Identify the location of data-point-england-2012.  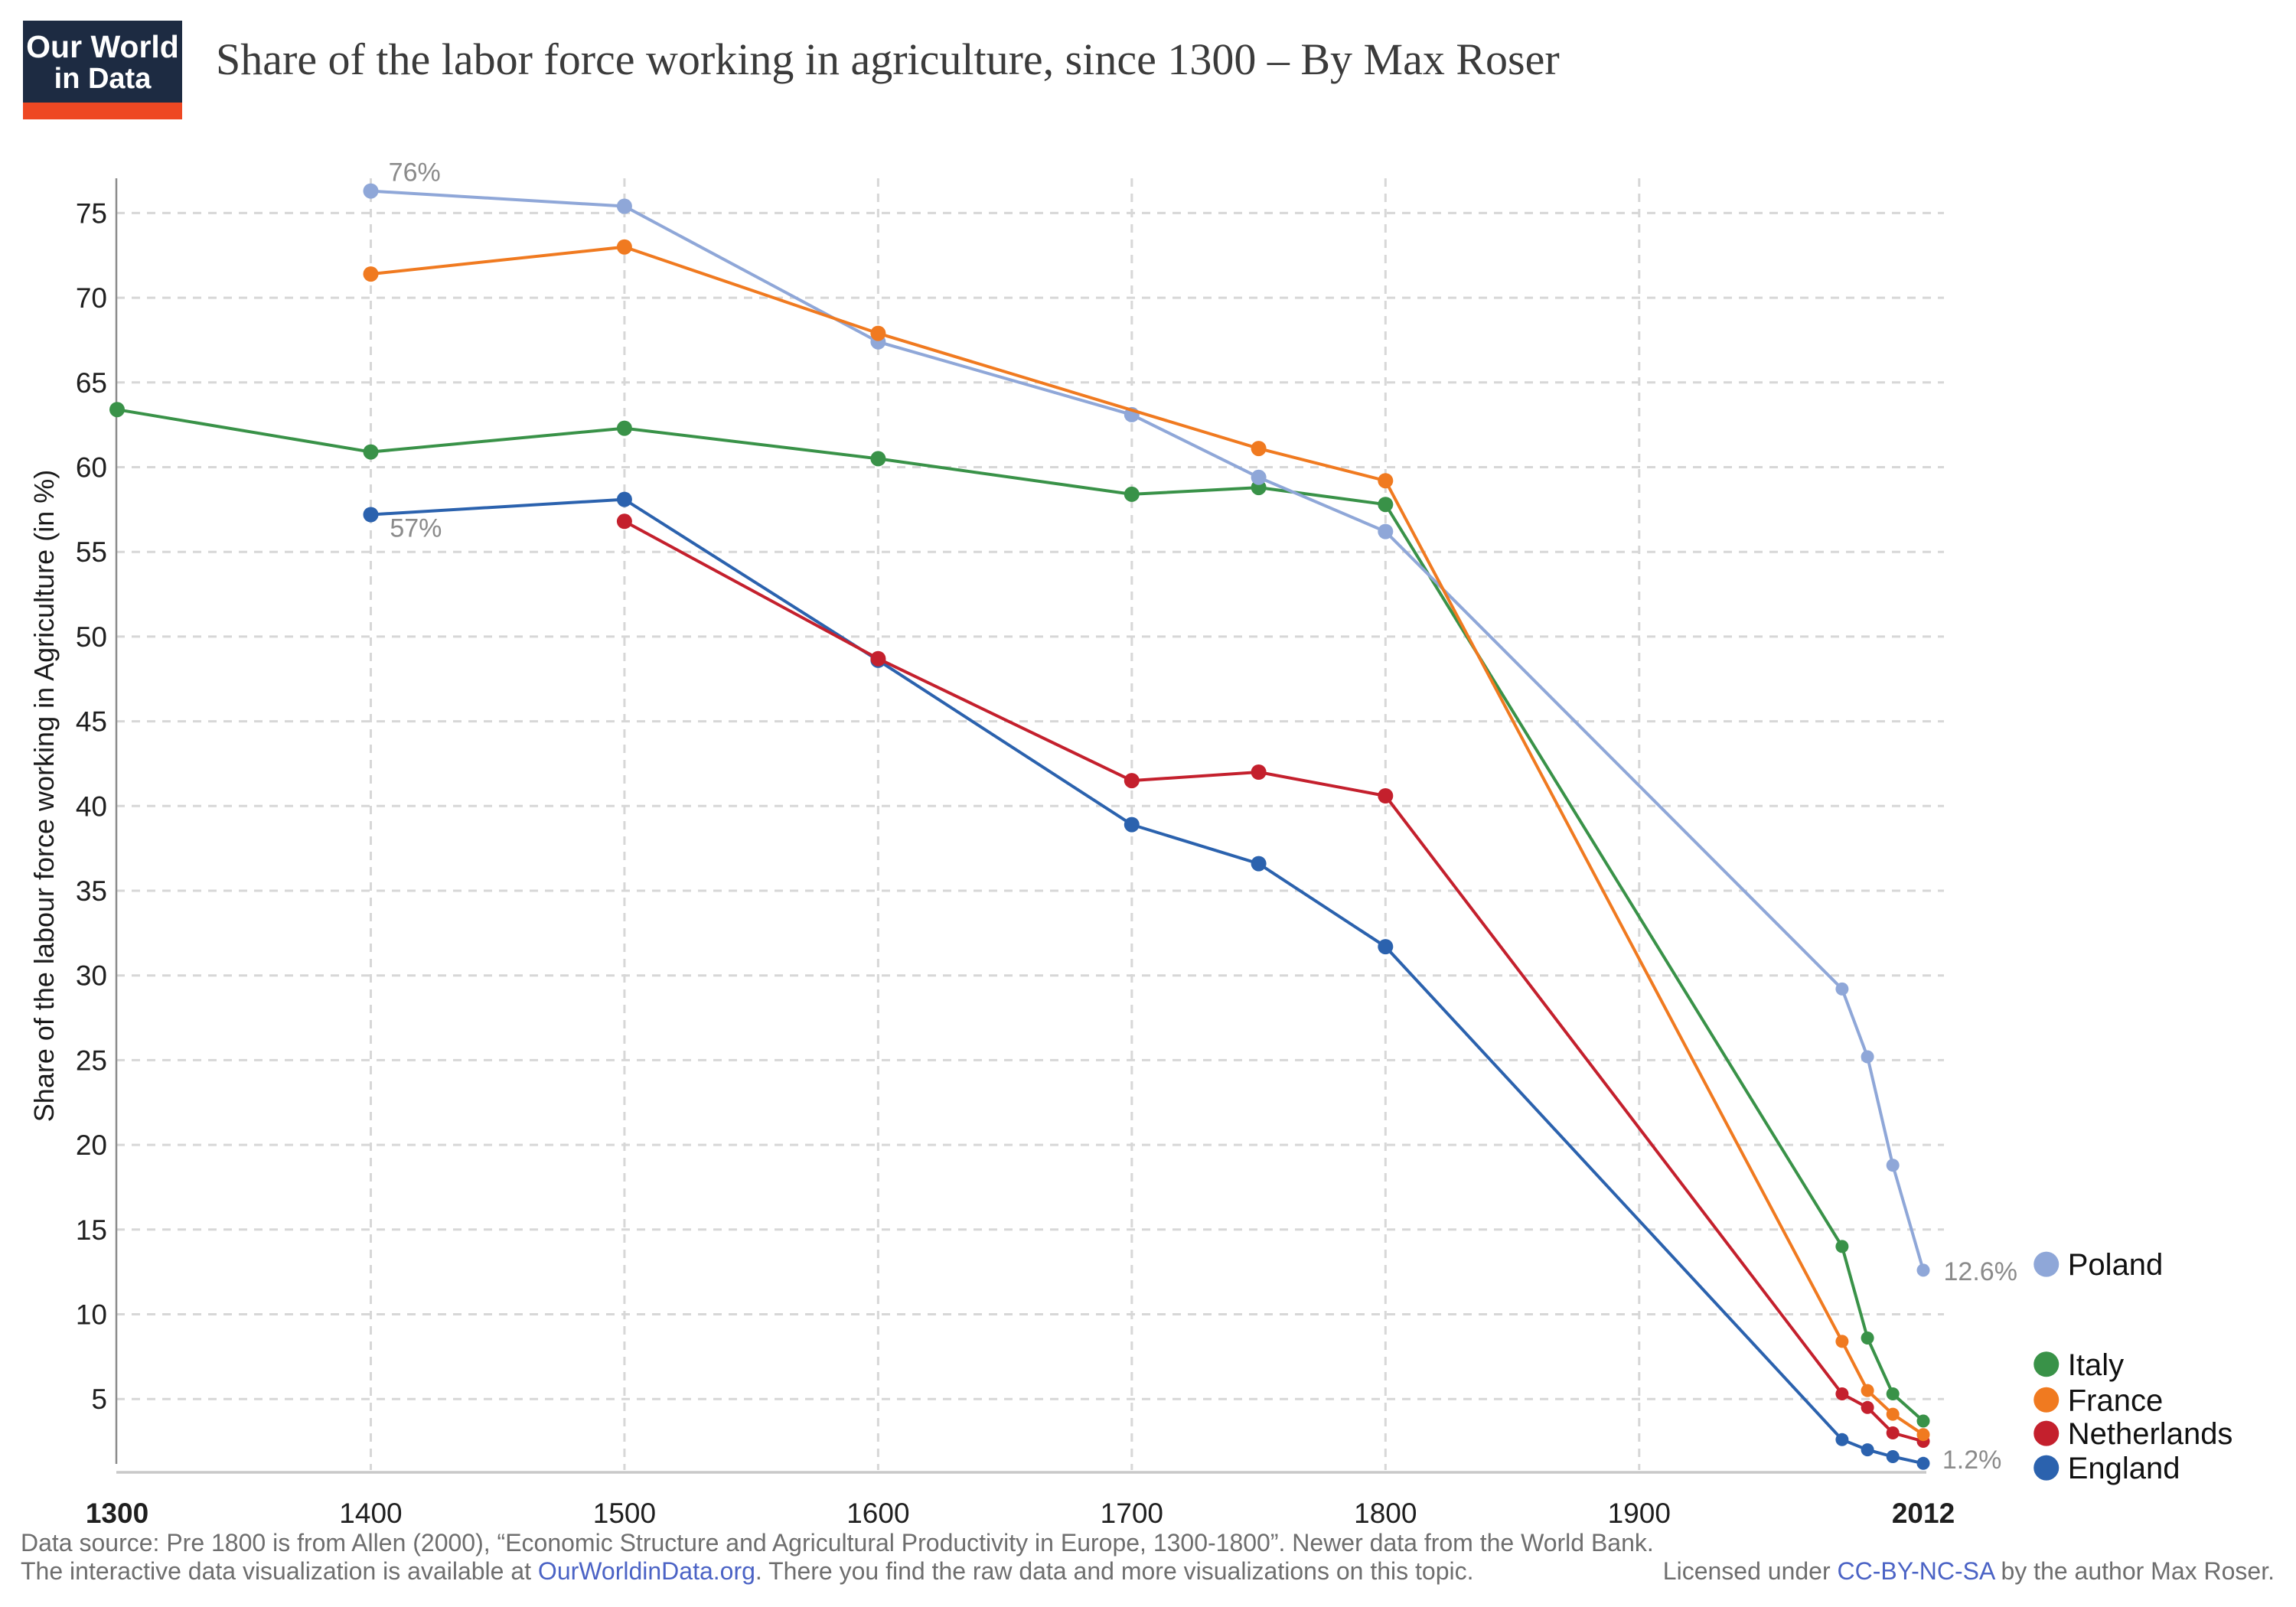
(1923, 1463).